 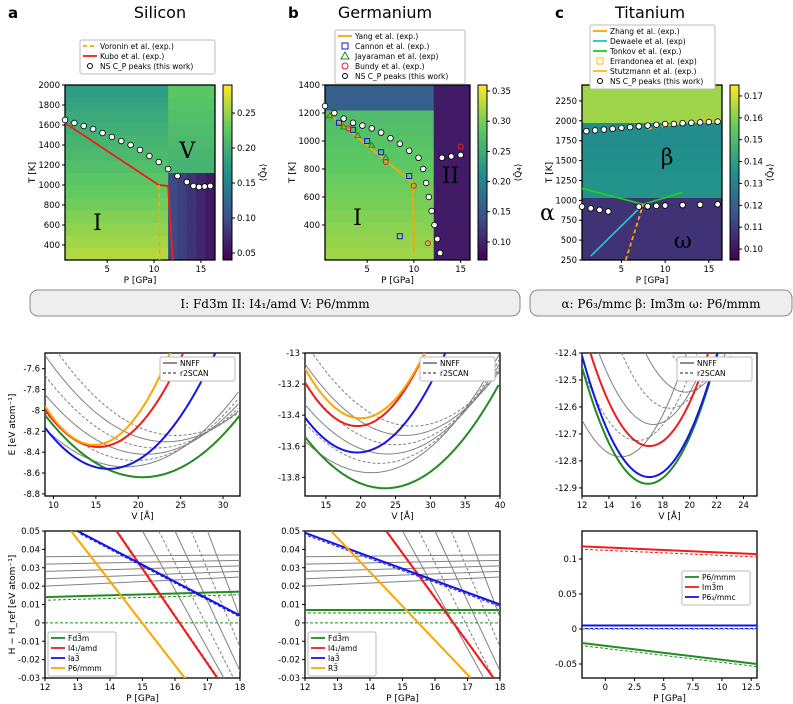 I want to click on ge-pd-bundy, so click(x=427, y=243).